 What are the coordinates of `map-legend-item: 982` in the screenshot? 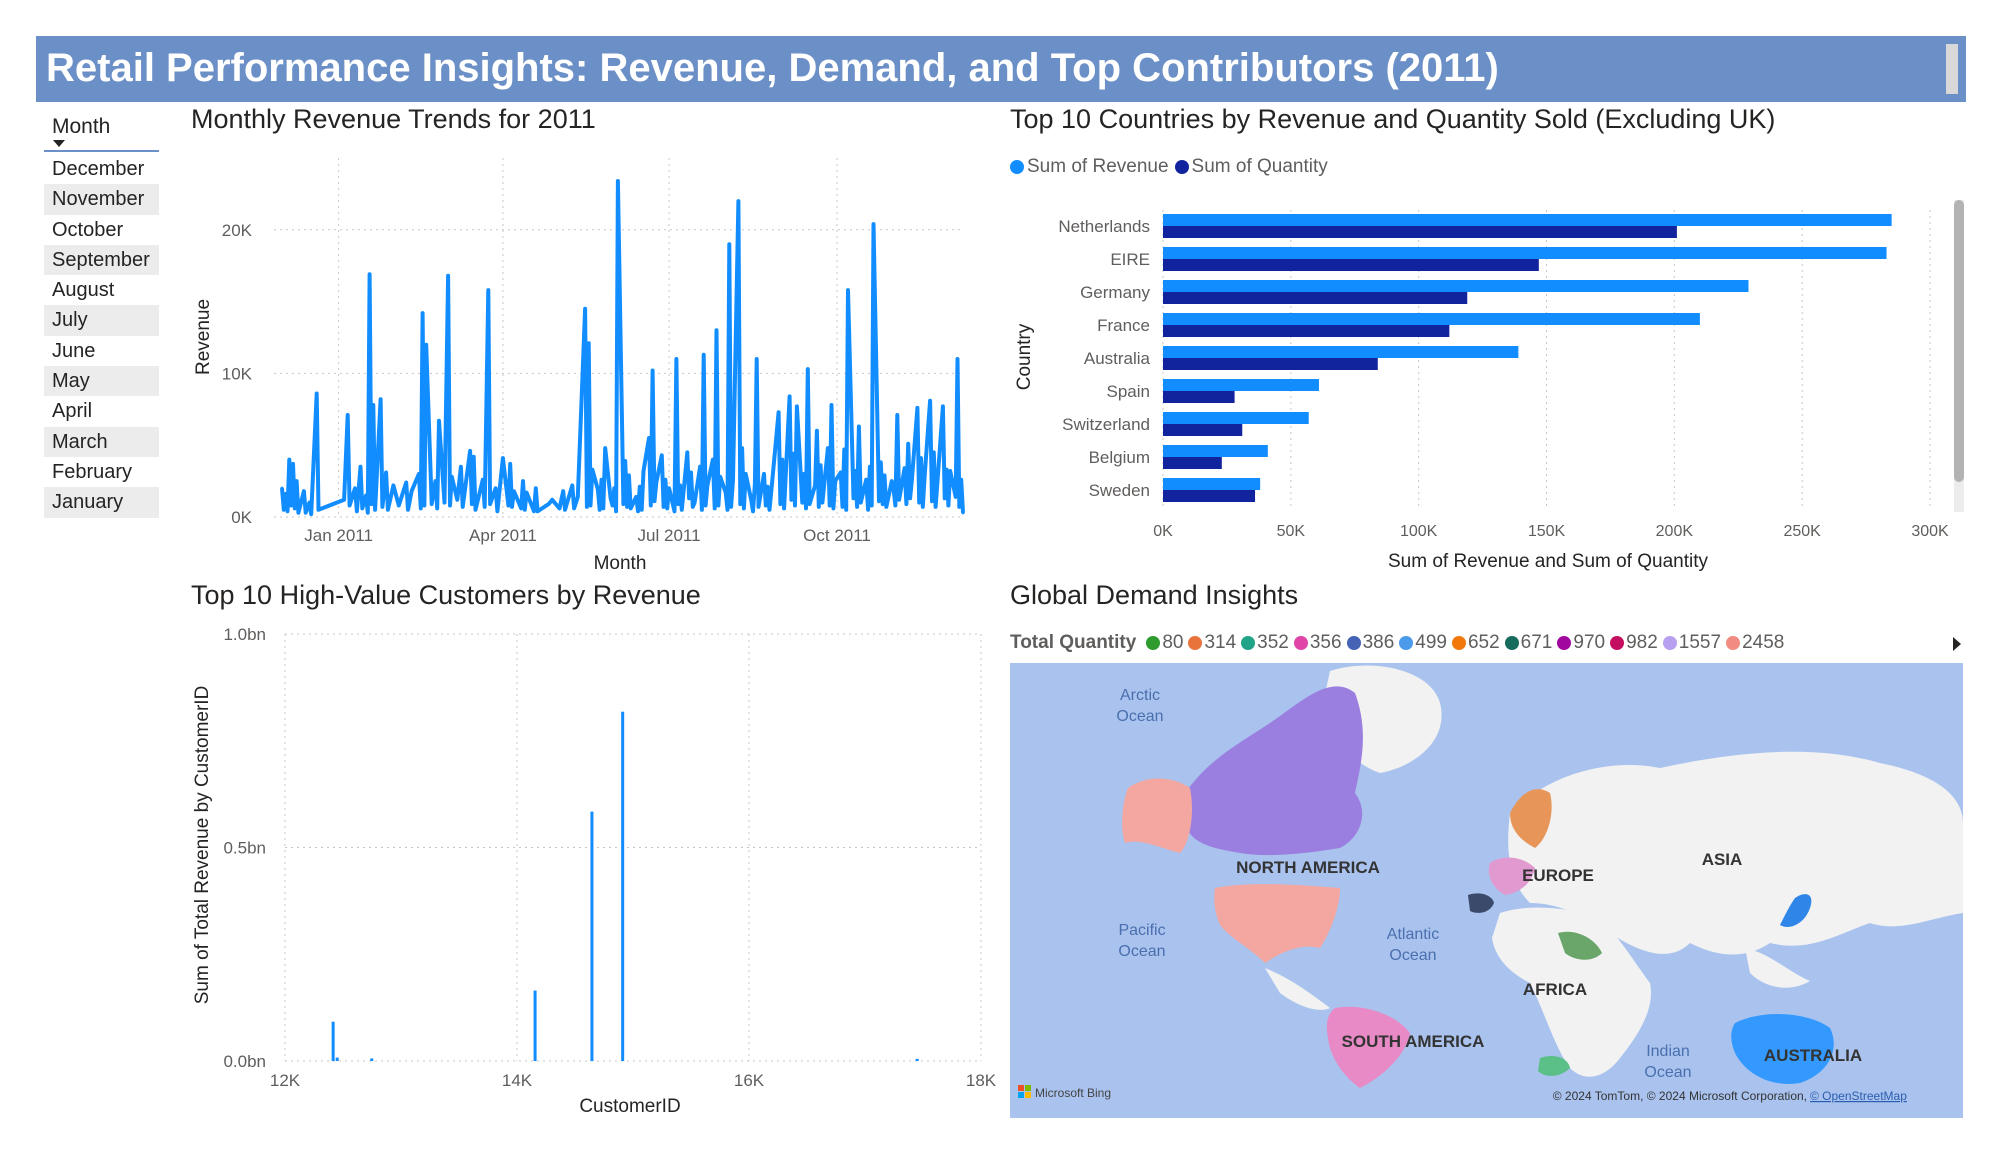 It's located at (1634, 643).